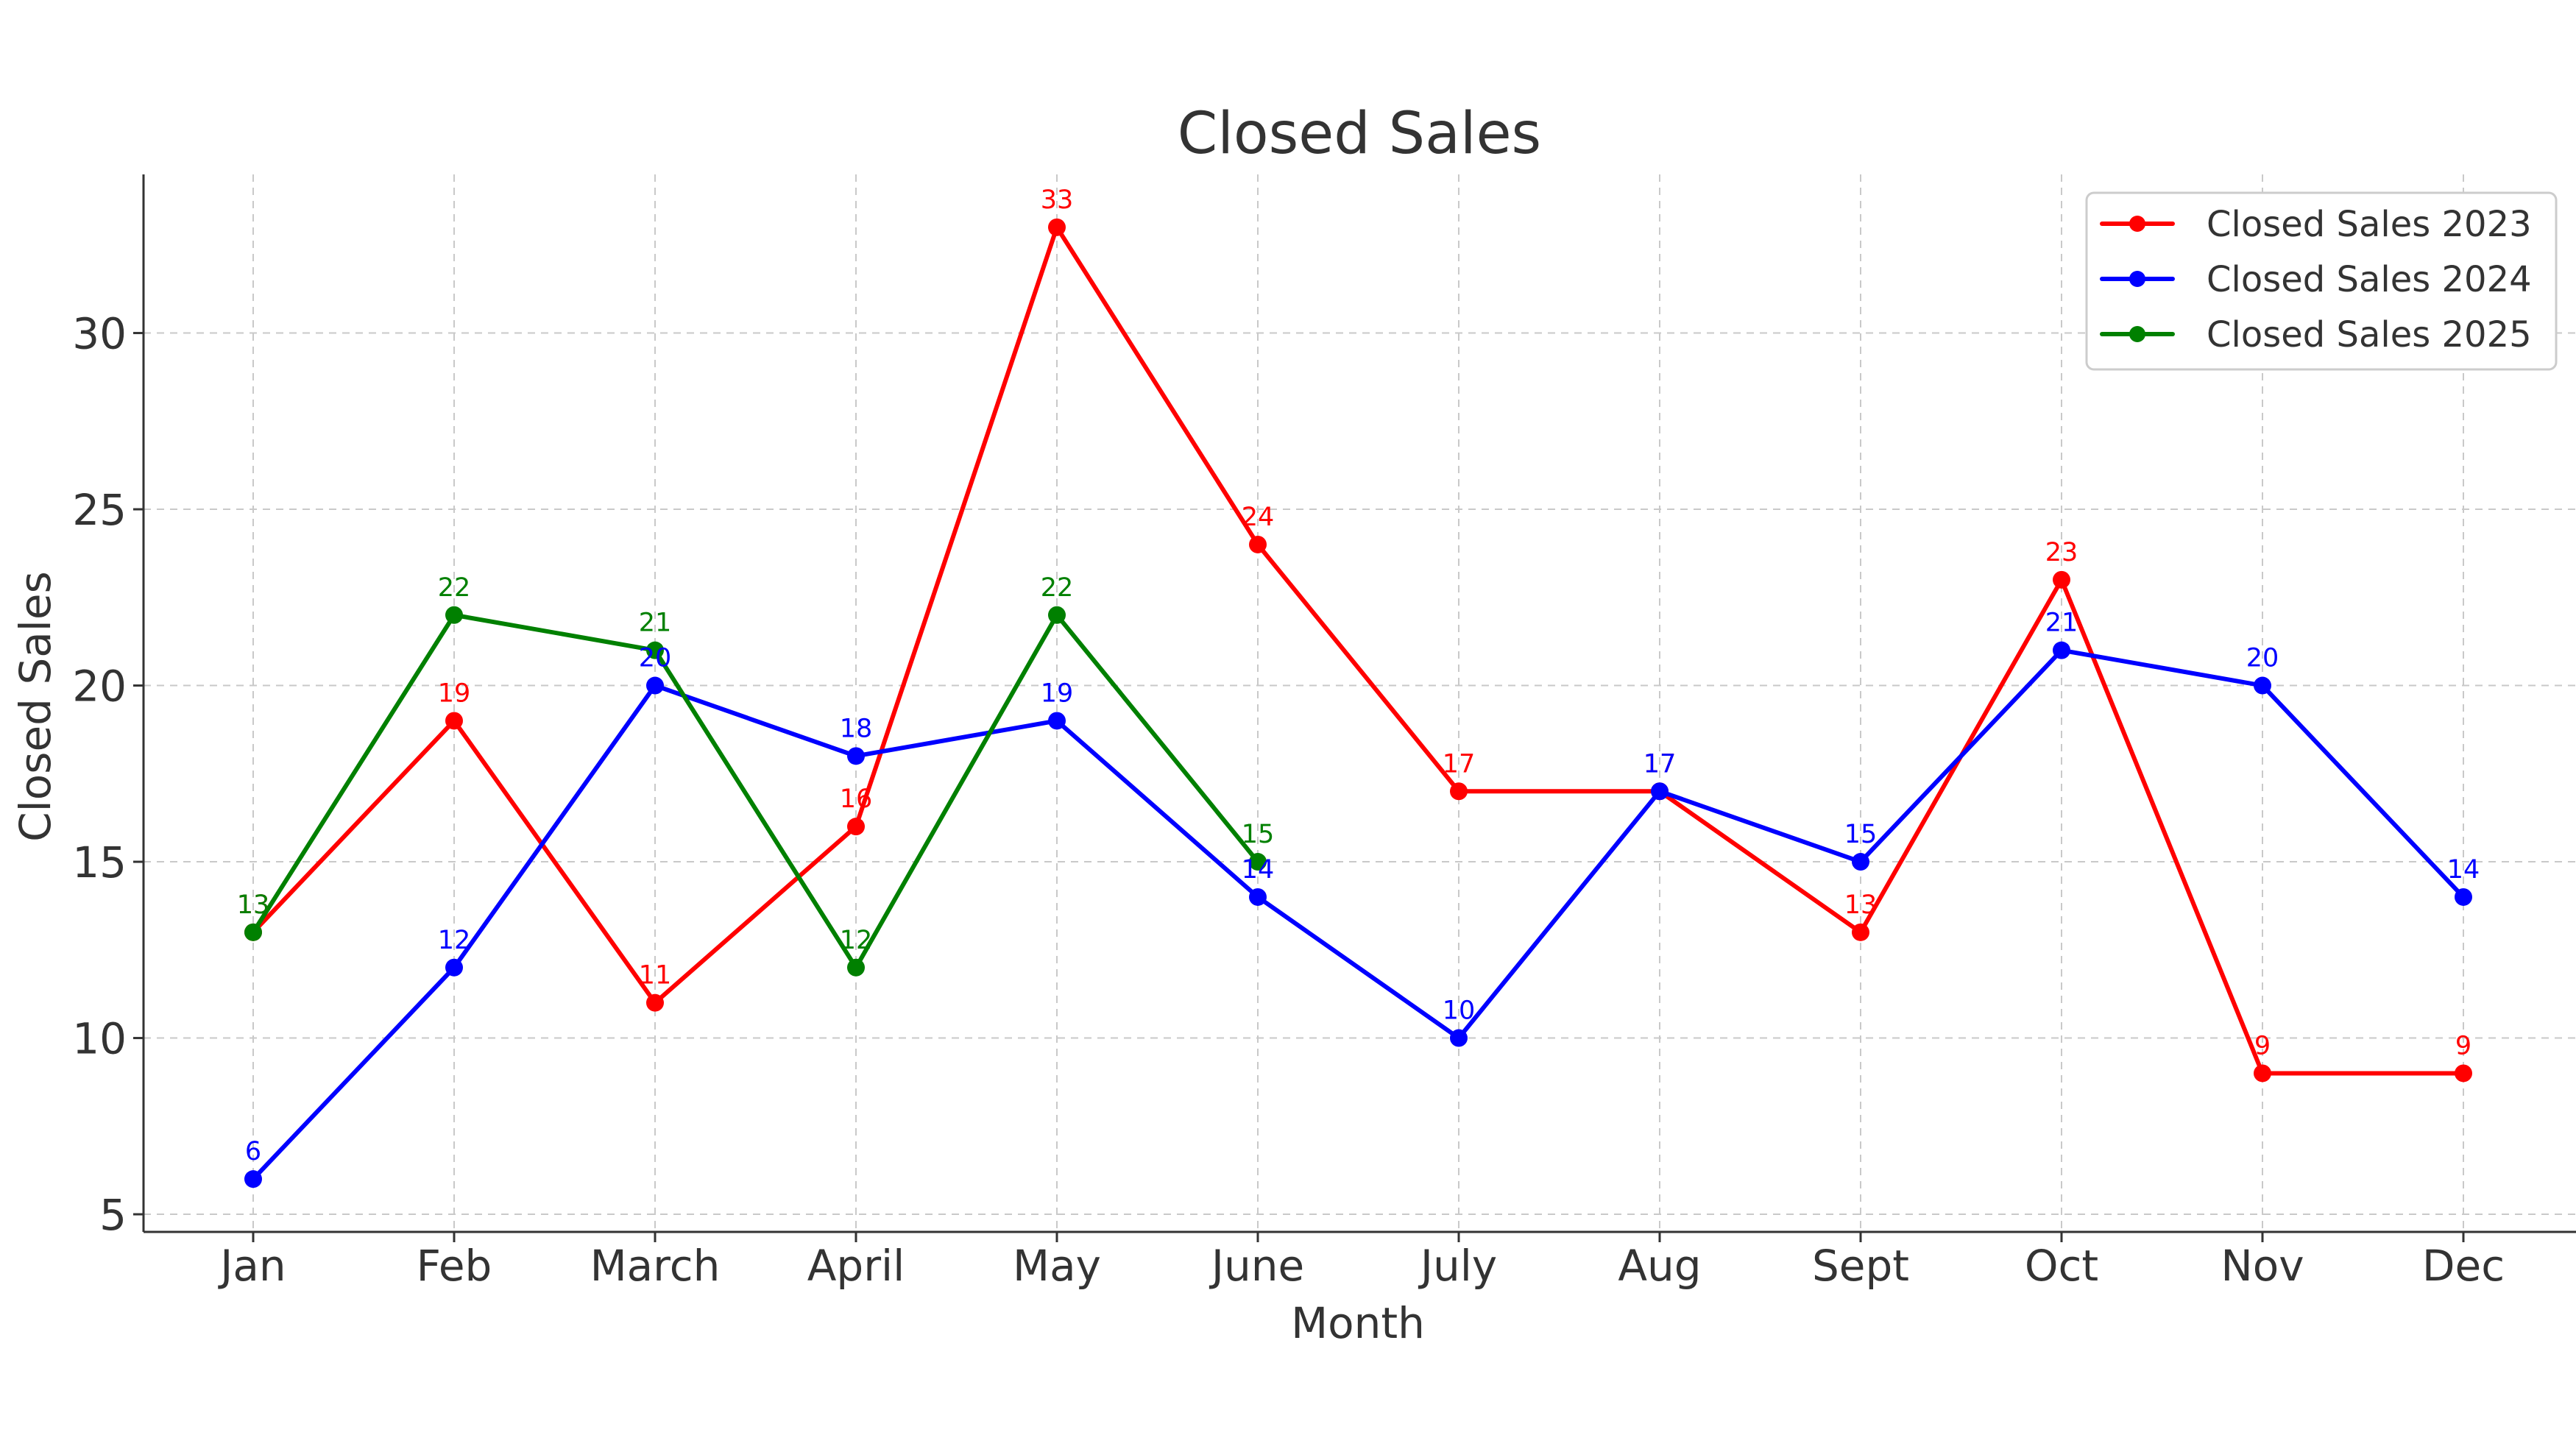 Image resolution: width=2576 pixels, height=1449 pixels. I want to click on series-line-closed-sales-2025, so click(755, 791).